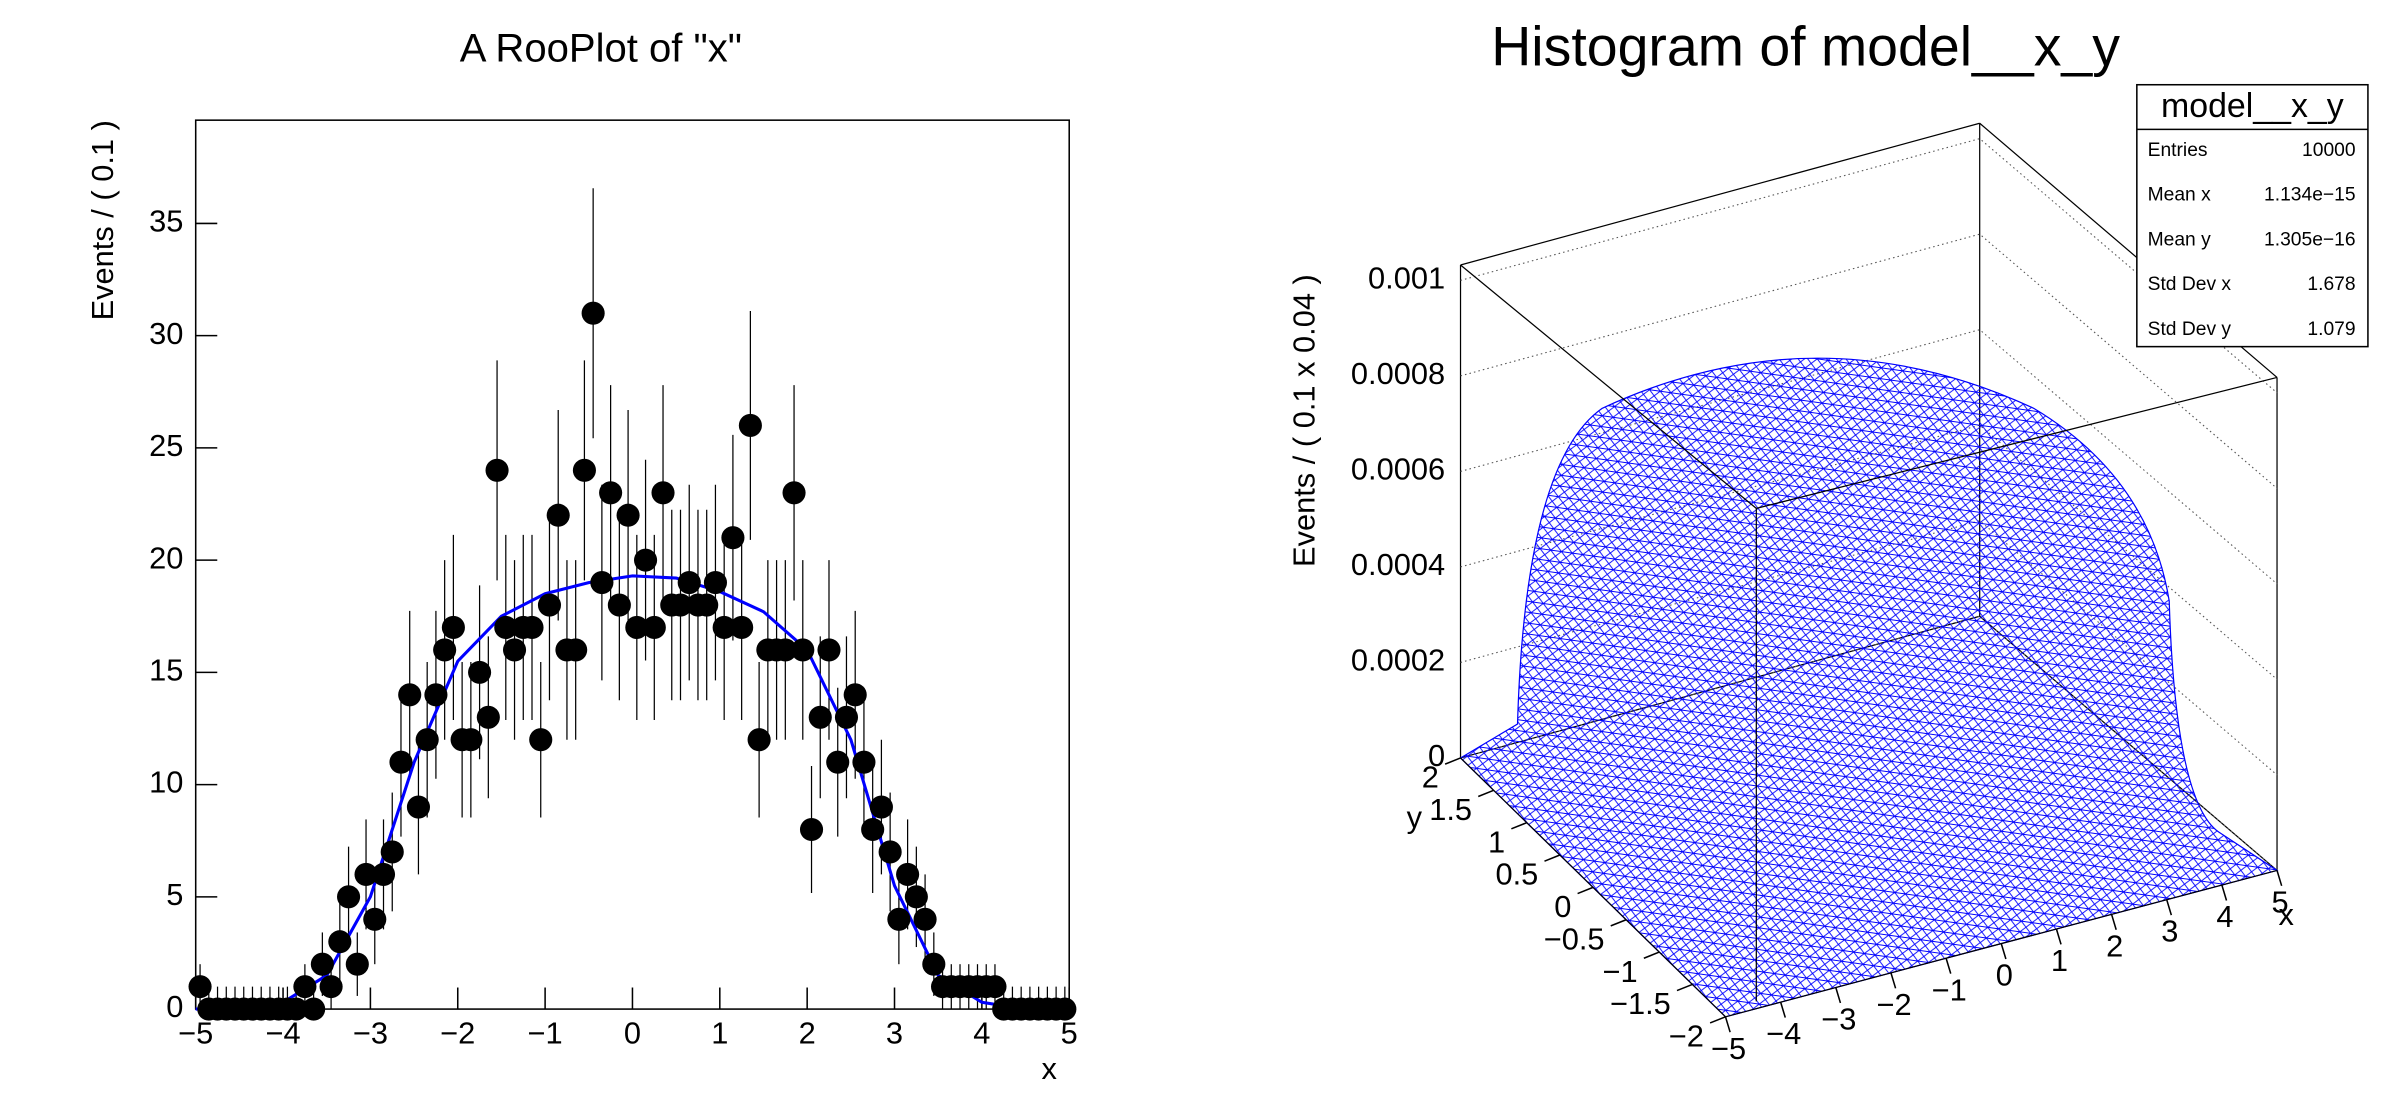 The width and height of the screenshot is (2388, 1116). Describe the element at coordinates (2310, 195) in the screenshot. I see `stats-value: 1.134e−15` at that location.